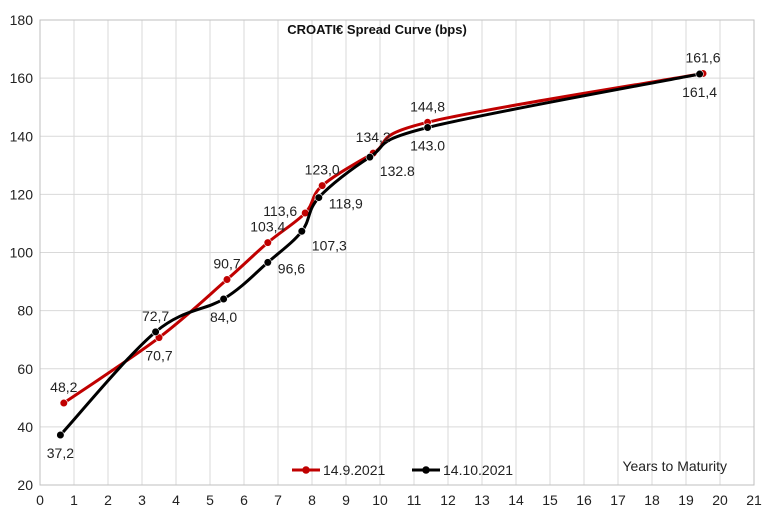  Describe the element at coordinates (699, 92) in the screenshot. I see `series-1-data-label: 161,4` at that location.